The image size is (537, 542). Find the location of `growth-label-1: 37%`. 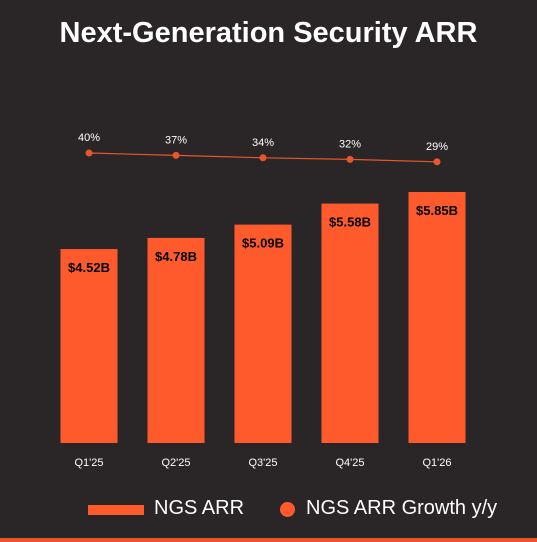

growth-label-1: 37% is located at coordinates (176, 140).